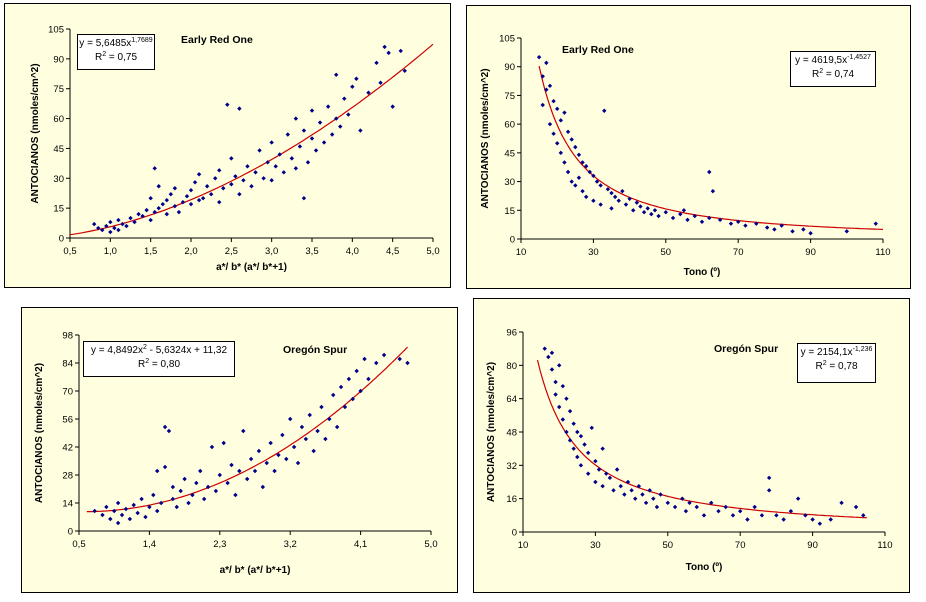  Describe the element at coordinates (58, 119) in the screenshot. I see `chart-1-y-tick-label: 60` at that location.